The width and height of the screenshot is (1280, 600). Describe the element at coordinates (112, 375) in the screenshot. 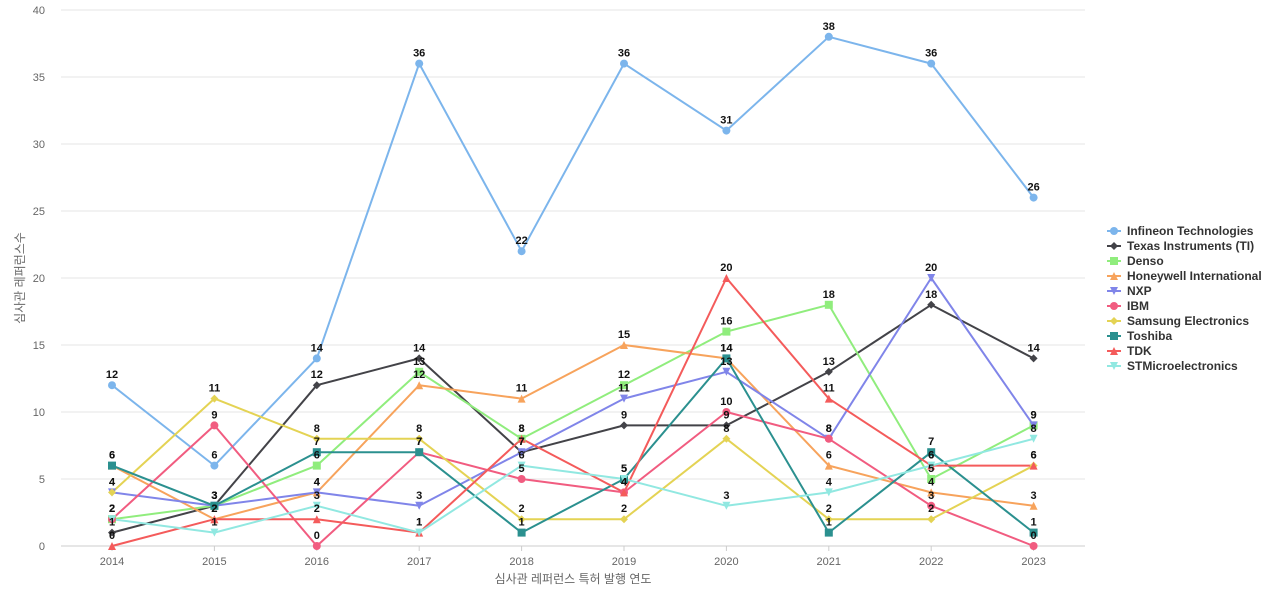

I see `data-label-infineon-technologies: 12` at that location.